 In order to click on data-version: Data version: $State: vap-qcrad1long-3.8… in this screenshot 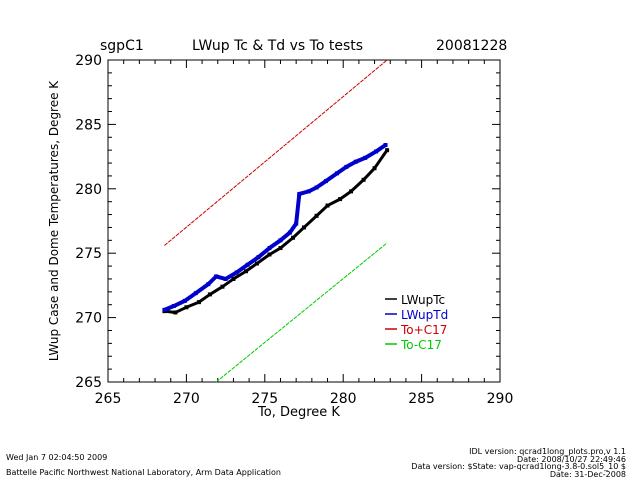, I will do `click(518, 466)`.